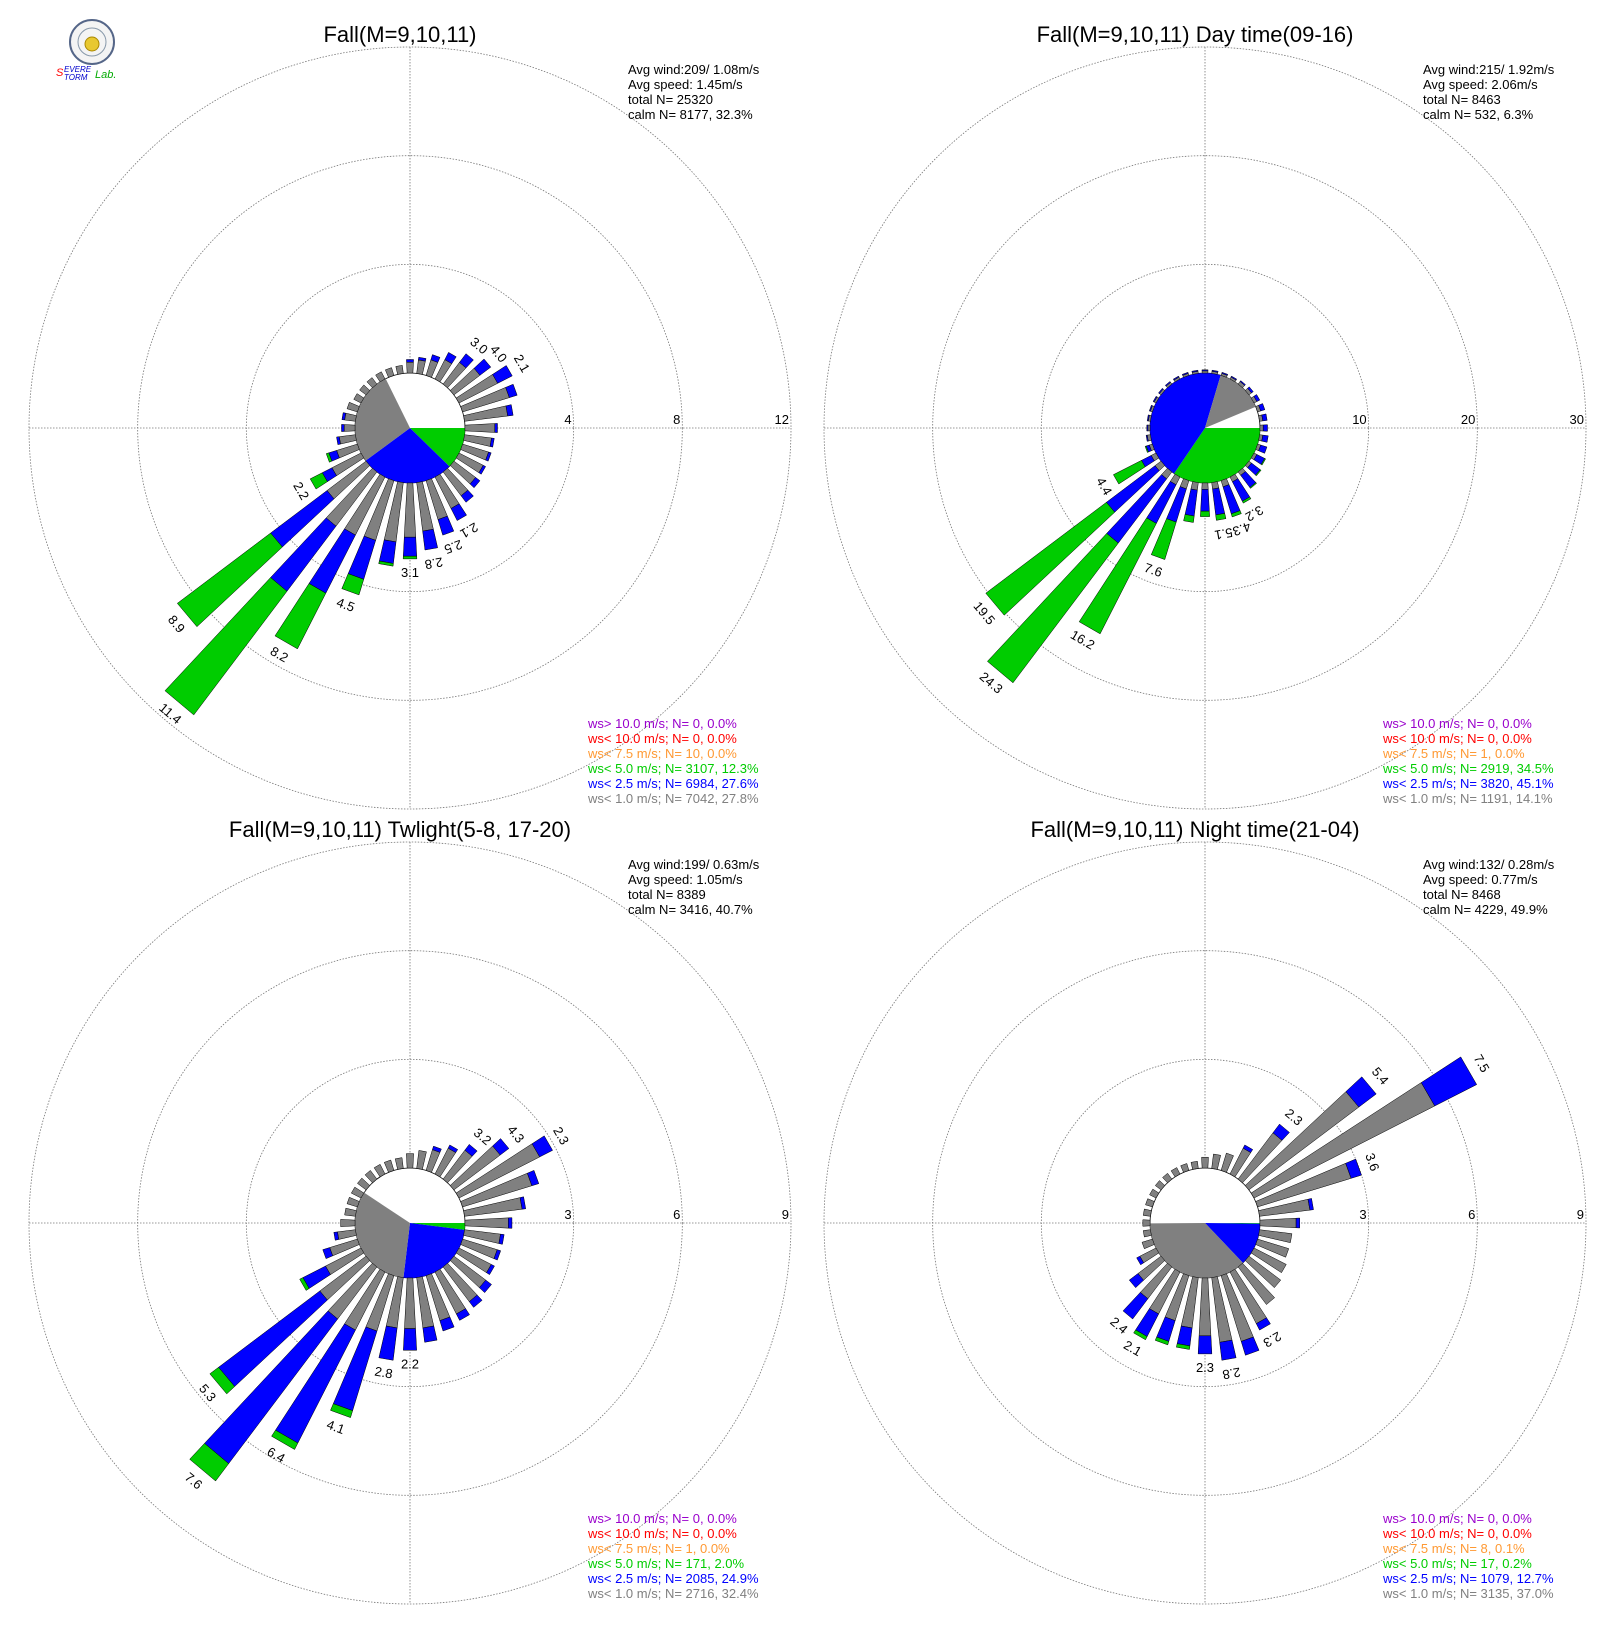 Image resolution: width=1620 pixels, height=1640 pixels. I want to click on bar-gray-190deg, so click(1194, 486).